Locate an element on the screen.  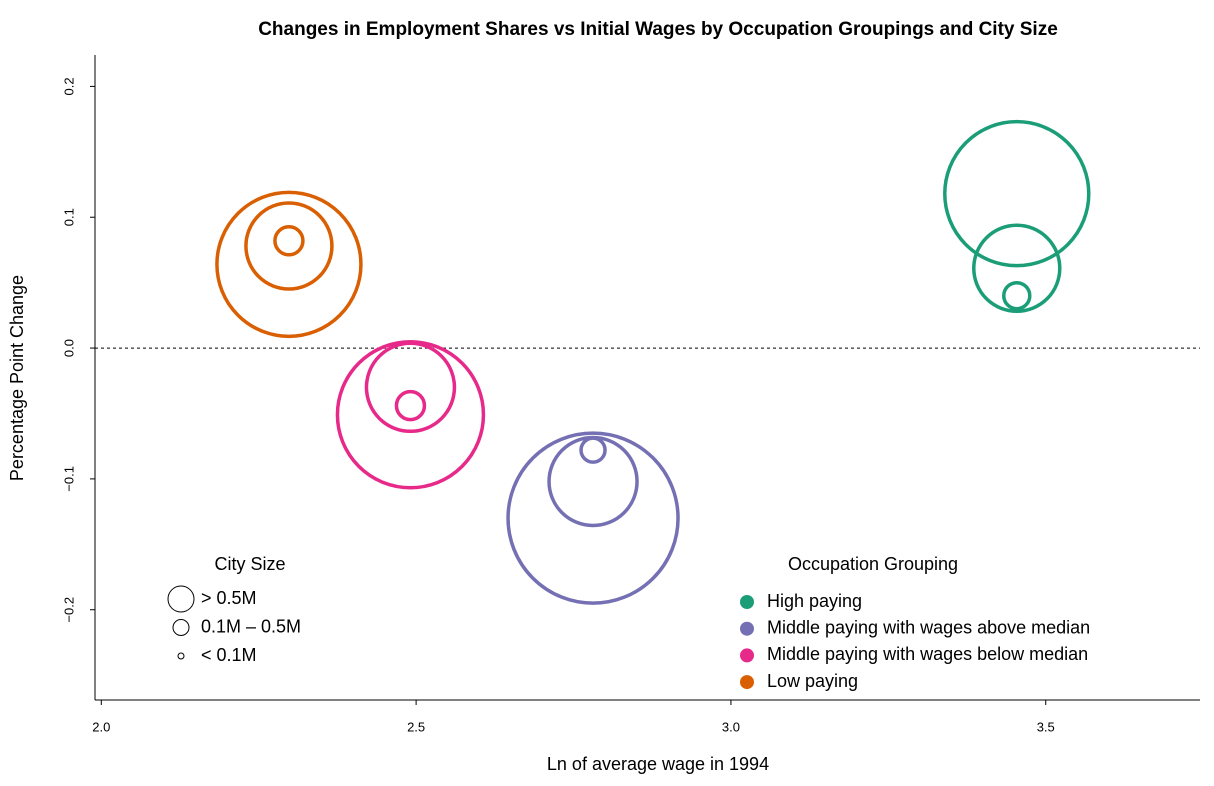
legend-label: Middle paying with wages below median is located at coordinates (927, 654).